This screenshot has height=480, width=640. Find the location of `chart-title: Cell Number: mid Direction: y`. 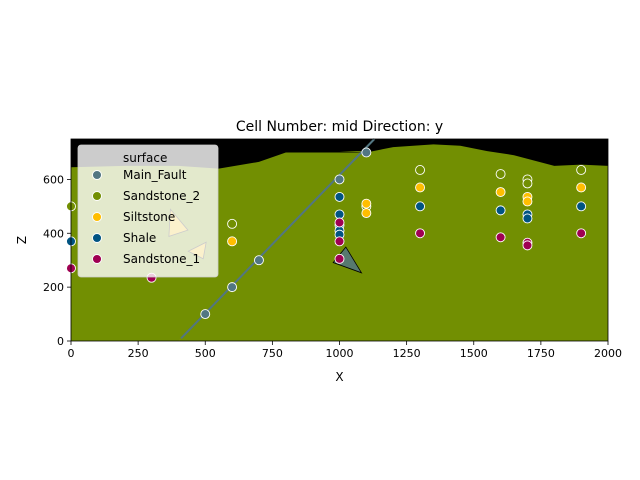

chart-title: Cell Number: mid Direction: y is located at coordinates (339, 127).